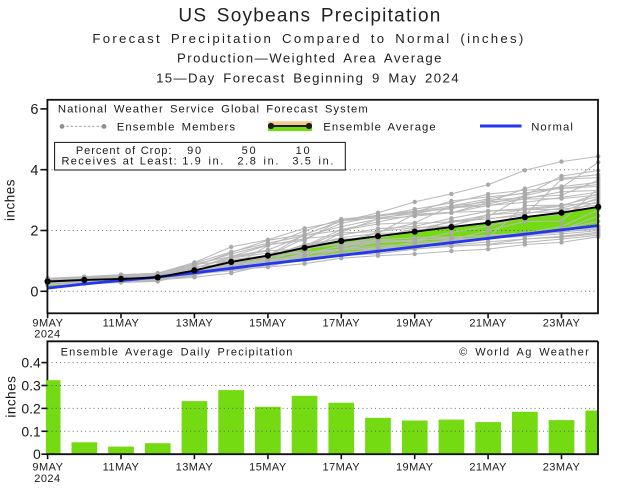 Image resolution: width=621 pixels, height=488 pixels. I want to click on svg-text: 2.8 in., so click(258, 161).